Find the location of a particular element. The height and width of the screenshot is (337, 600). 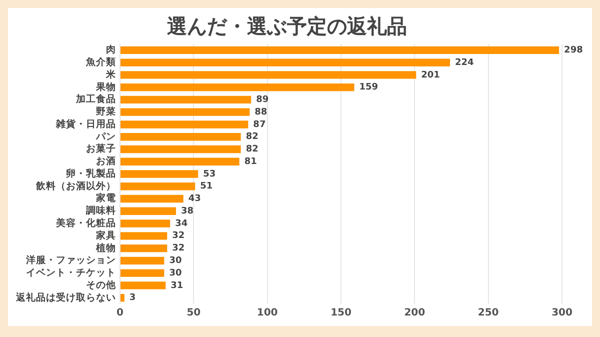

y-tick-label: 卵・乳製品 is located at coordinates (90, 173).